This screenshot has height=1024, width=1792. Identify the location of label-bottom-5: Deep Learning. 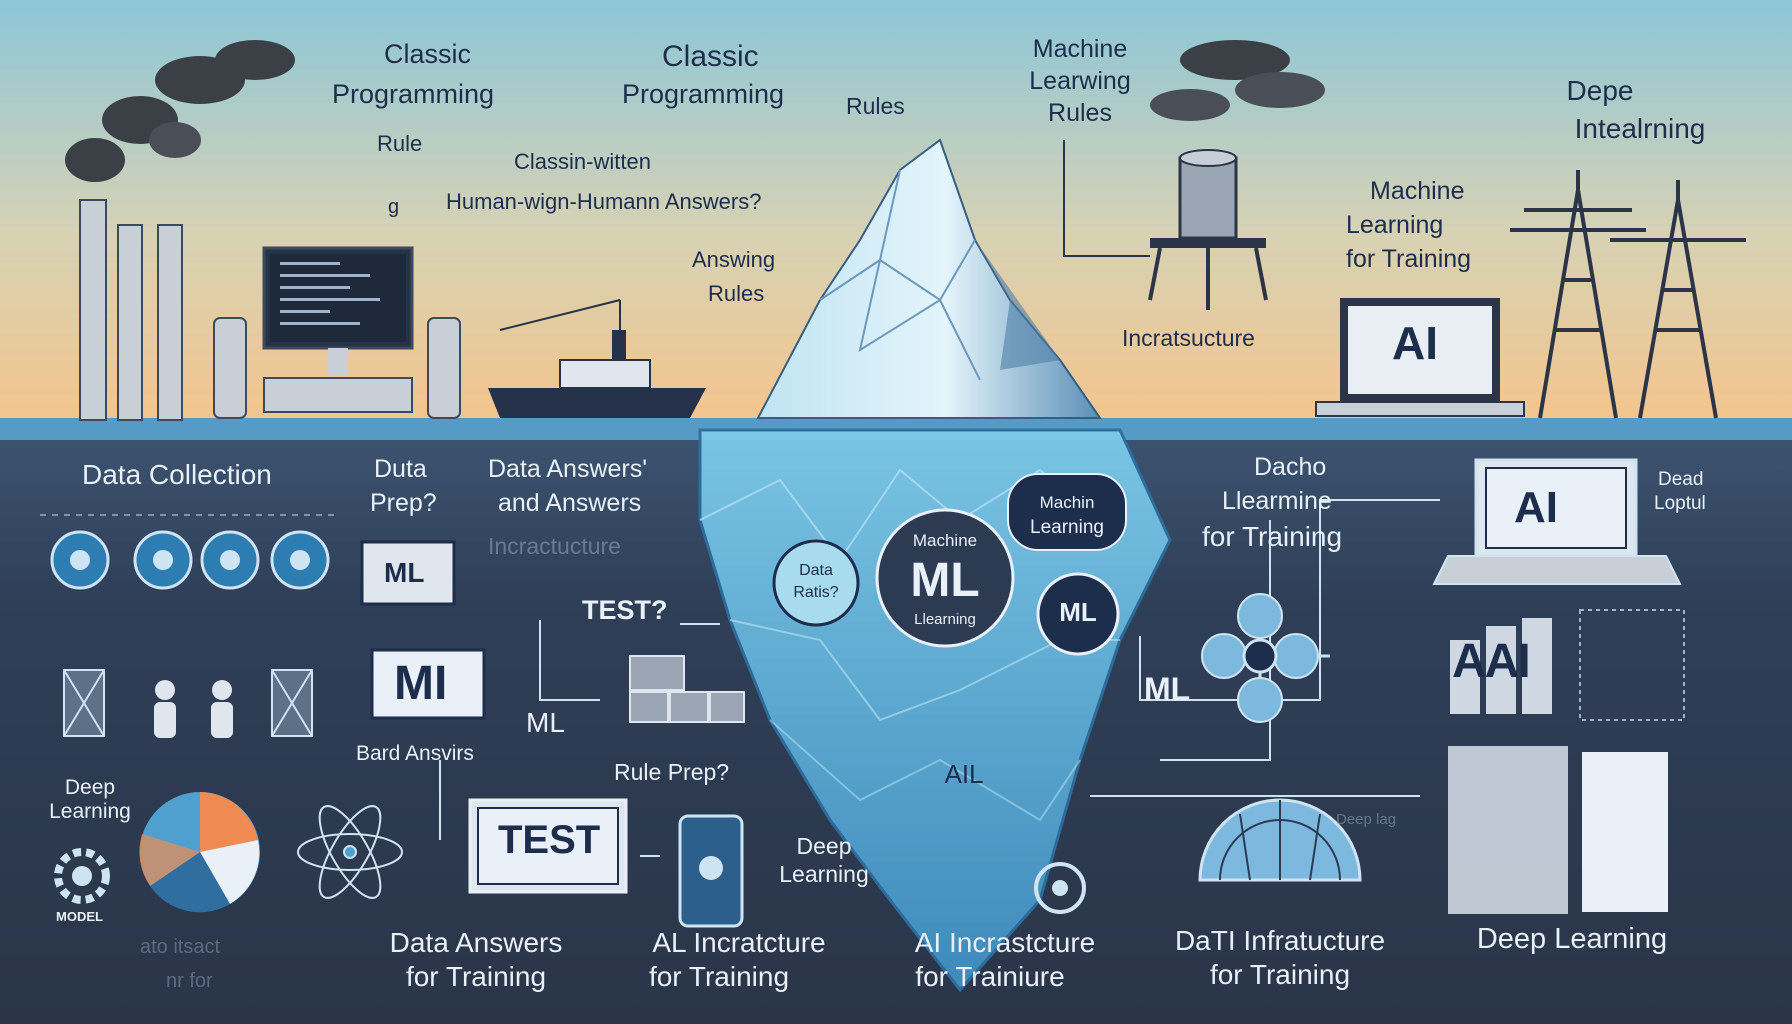
(1572, 939).